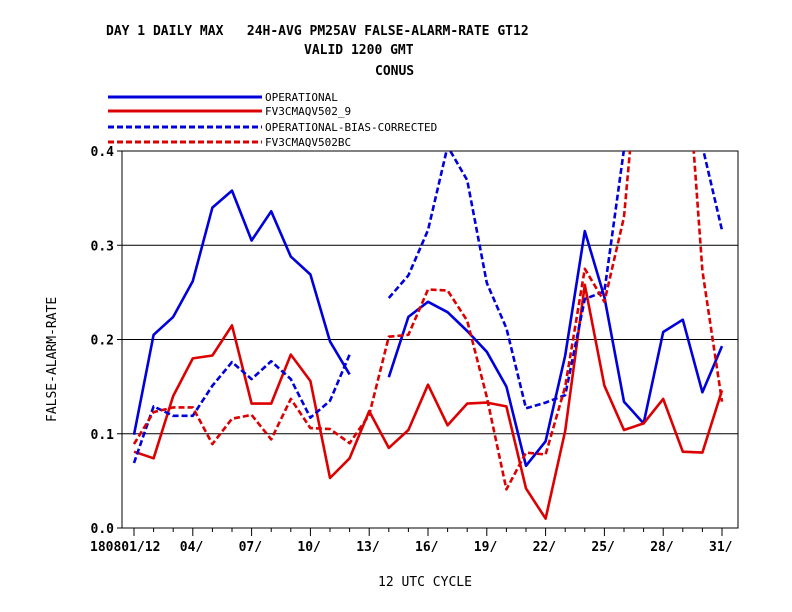  Describe the element at coordinates (103, 435) in the screenshot. I see `y-tick-label-1: 0.1` at that location.